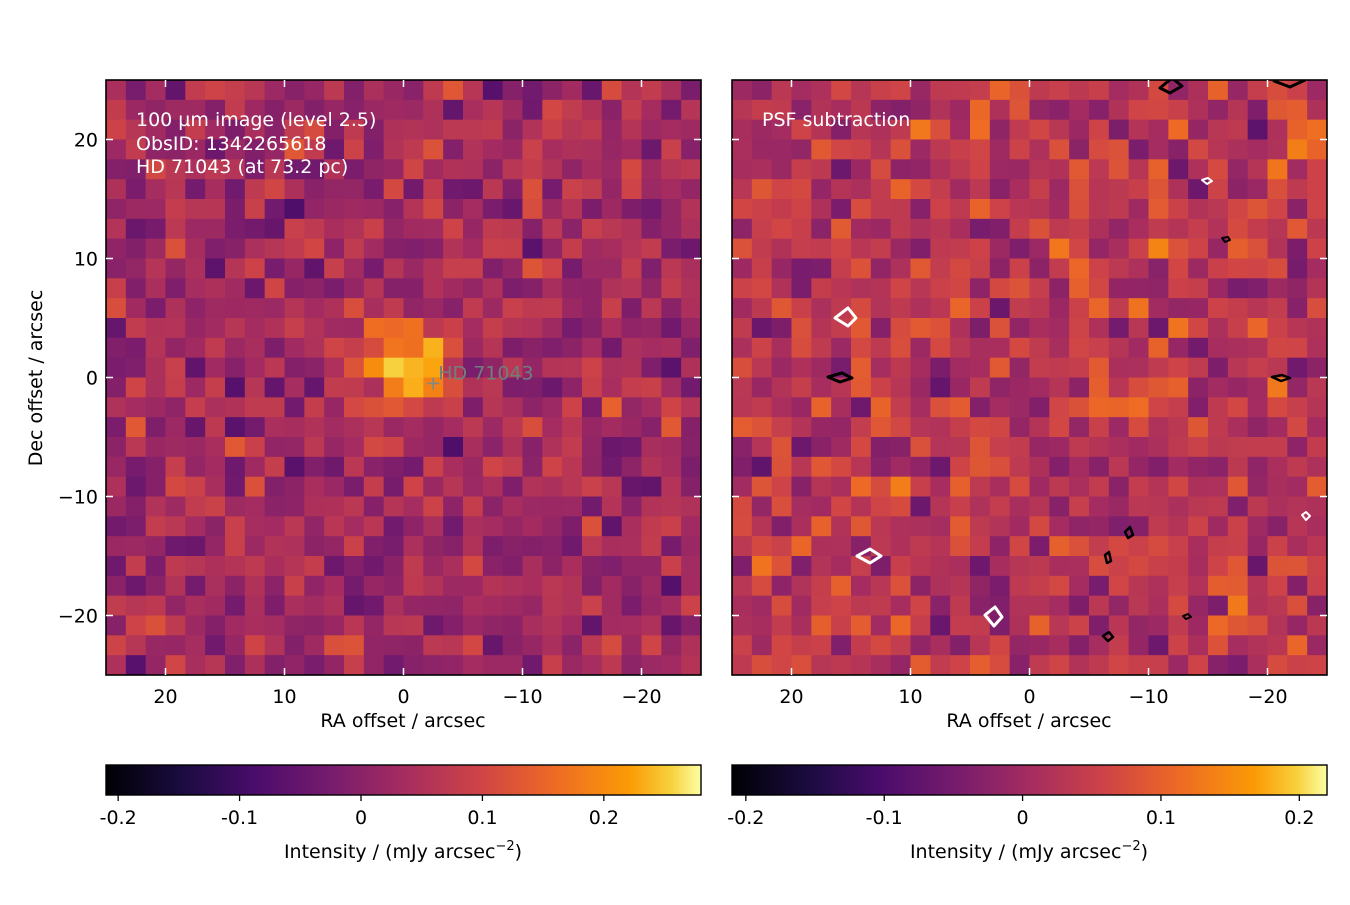 This screenshot has height=905, width=1350. Describe the element at coordinates (1029, 697) in the screenshot. I see `x-tick-label: 0` at that location.